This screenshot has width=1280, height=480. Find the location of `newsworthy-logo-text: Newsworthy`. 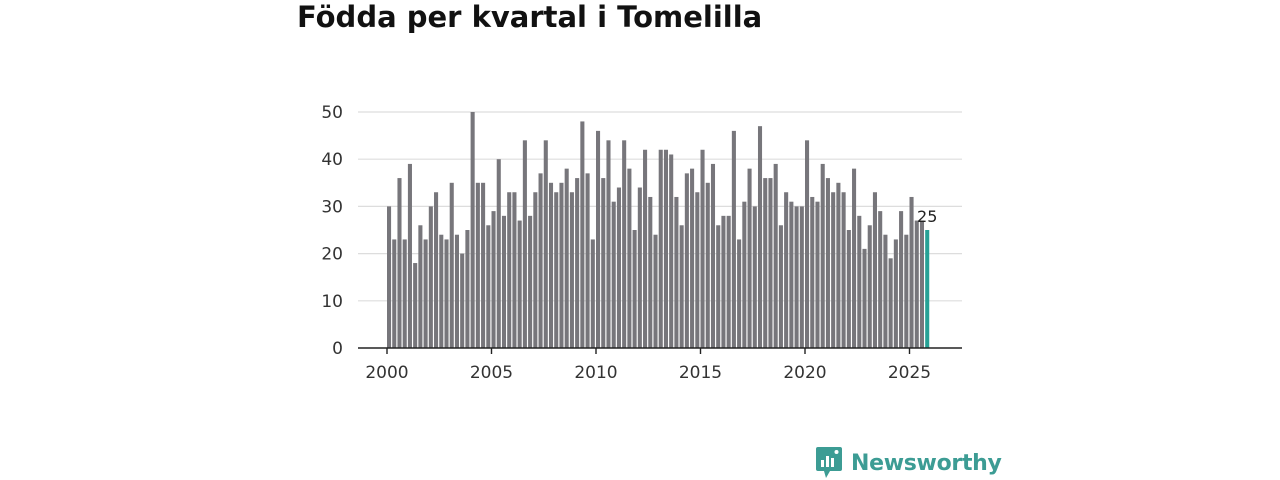

newsworthy-logo-text: Newsworthy is located at coordinates (926, 463).